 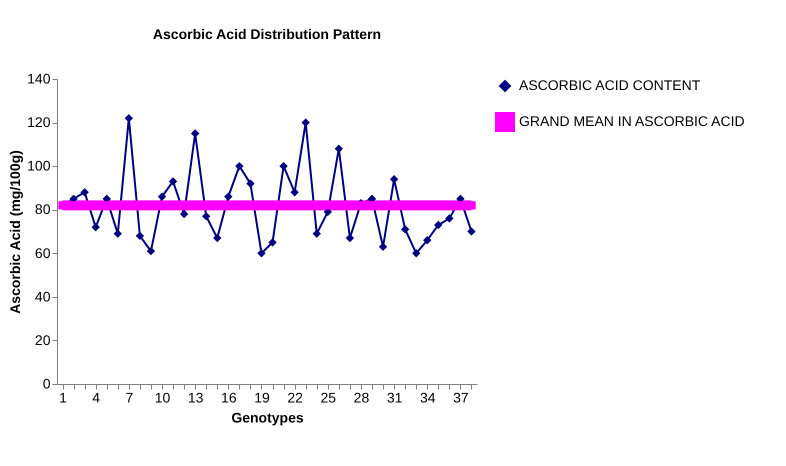 I want to click on x-tick-label: 4, so click(x=96, y=398).